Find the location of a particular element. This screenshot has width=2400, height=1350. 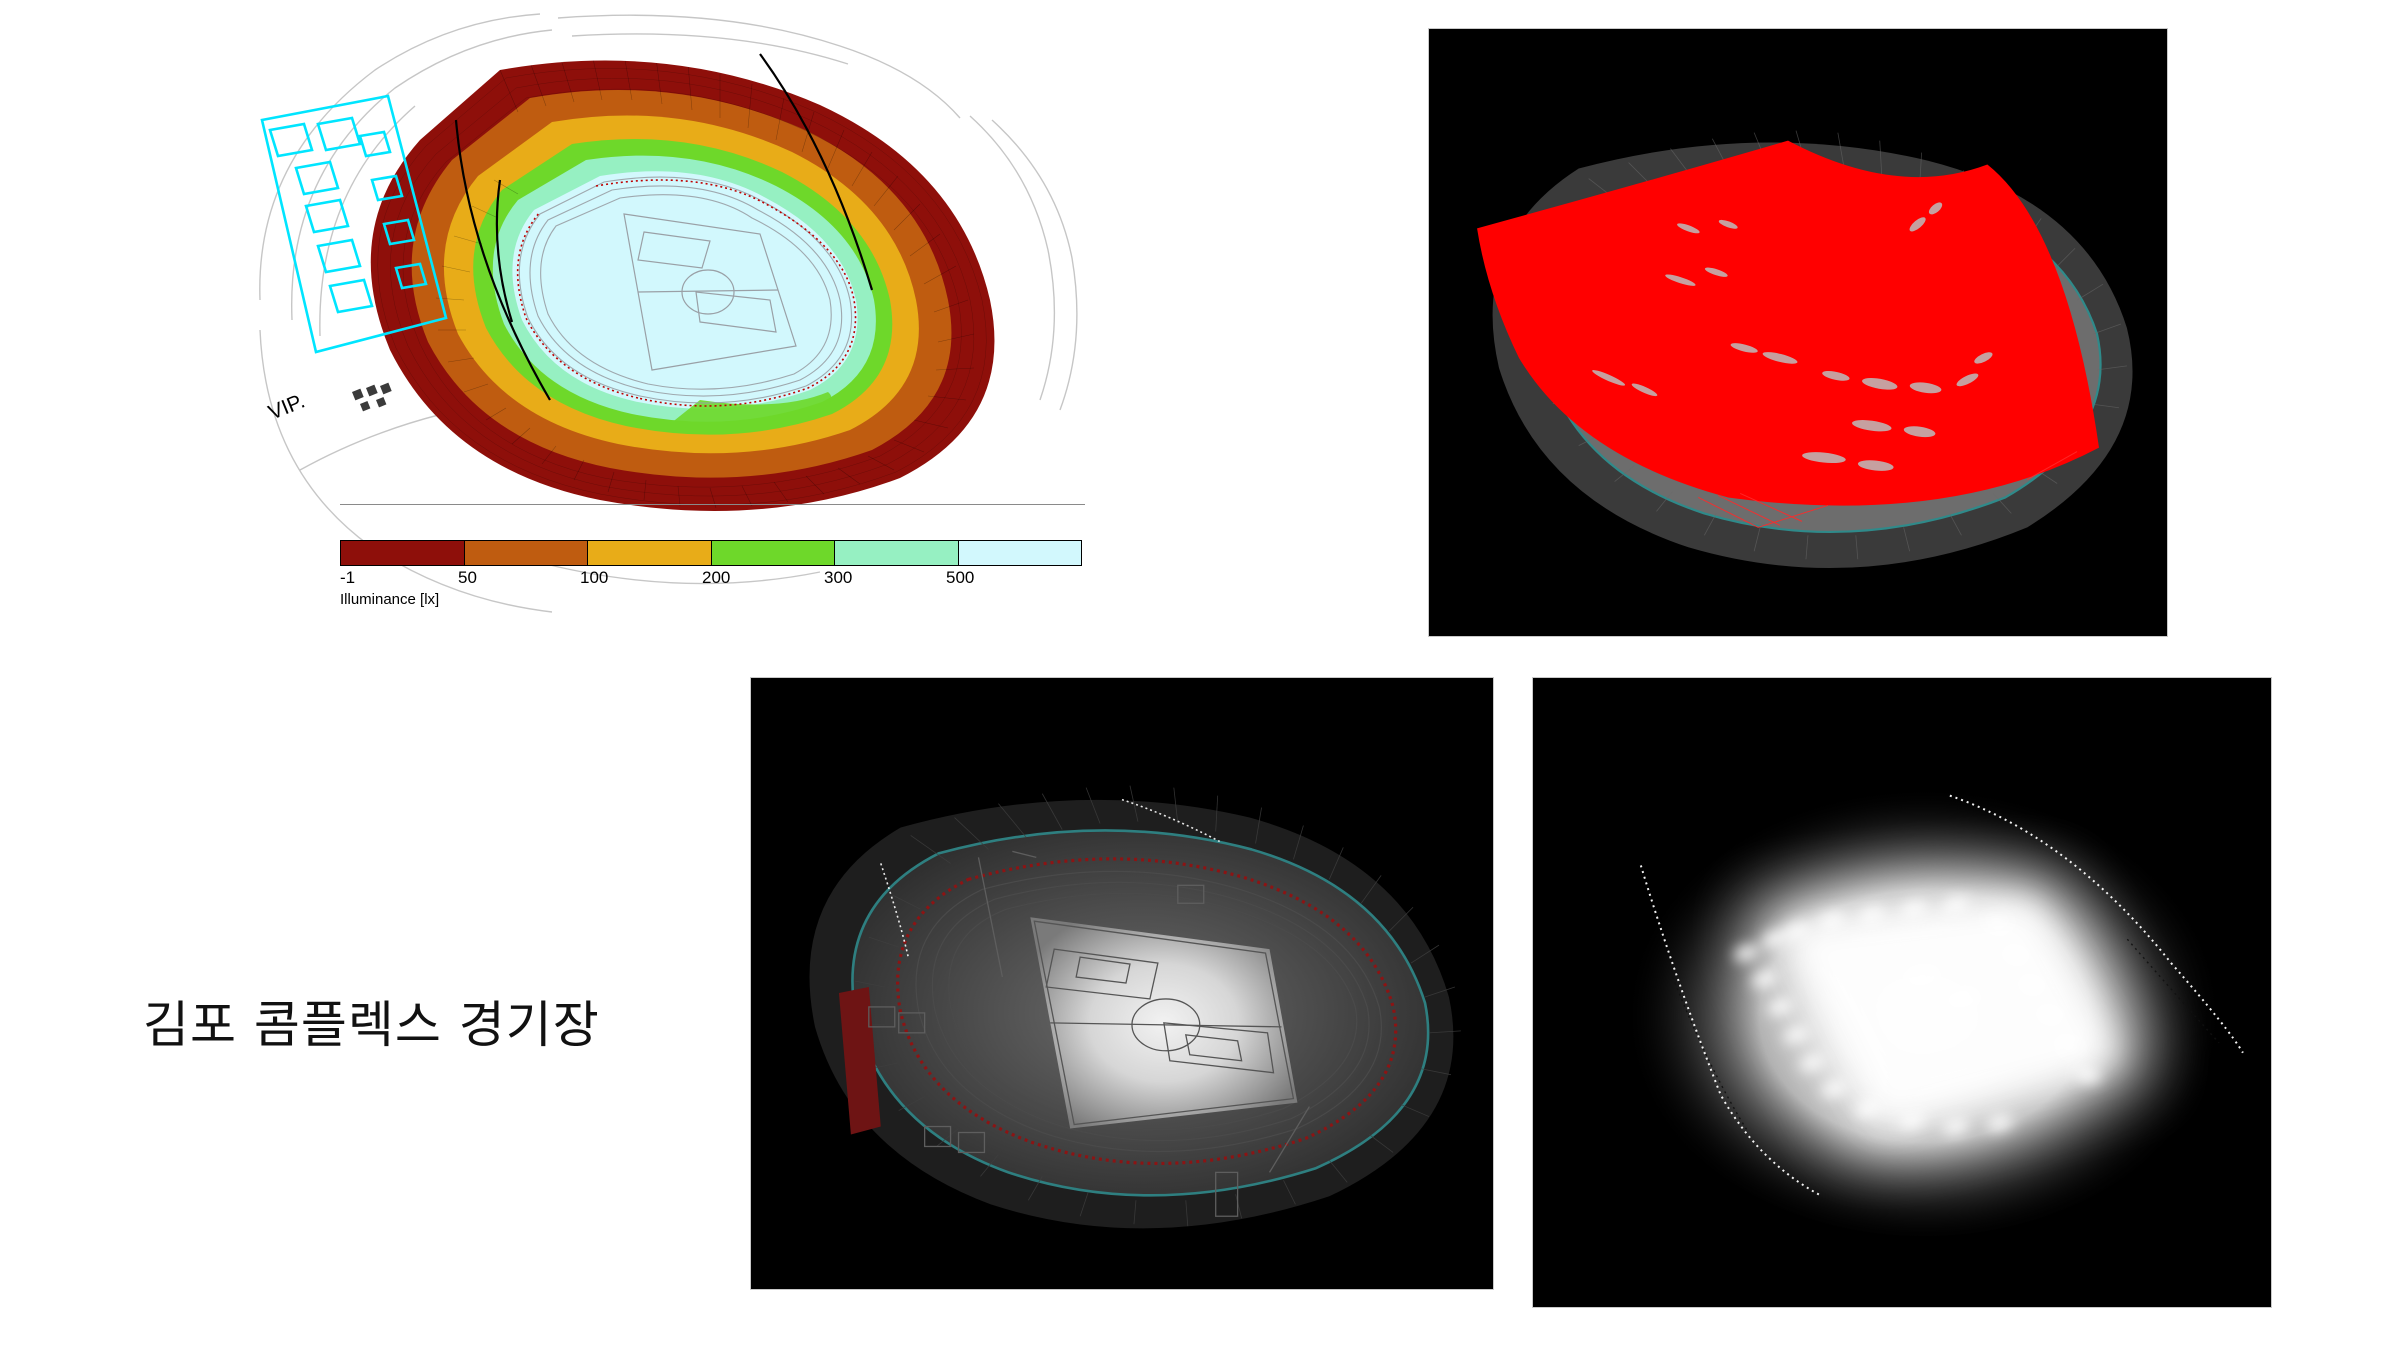

floodlight-beam-curves is located at coordinates (664, 227).